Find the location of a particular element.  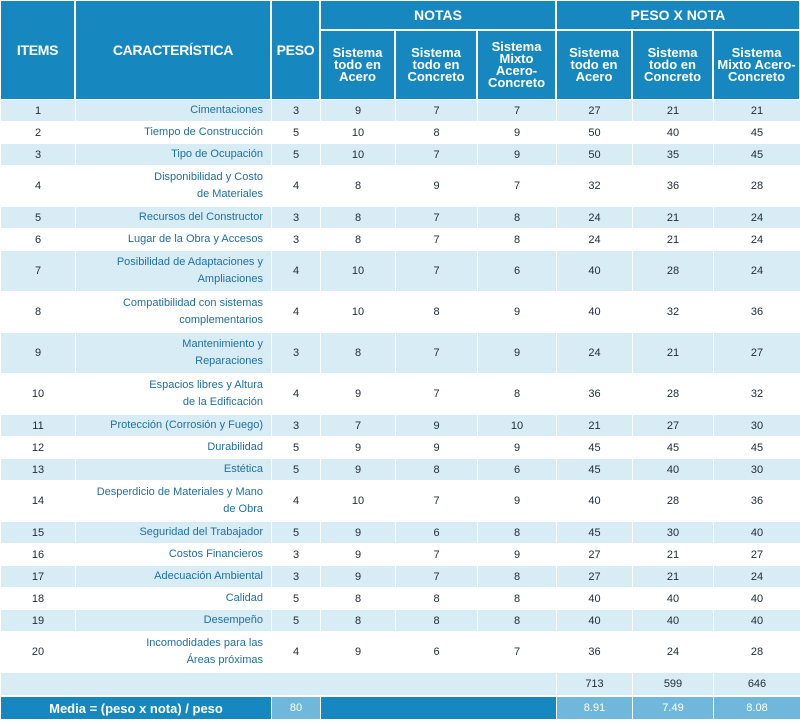

caracteristica-line: Cimentaciones is located at coordinates (226, 110).